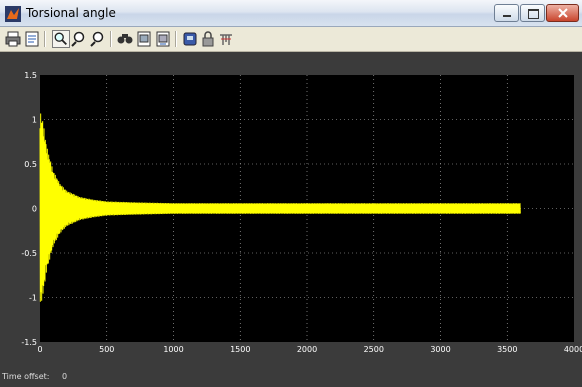 The image size is (582, 387). I want to click on zoom-y-button, so click(98, 39).